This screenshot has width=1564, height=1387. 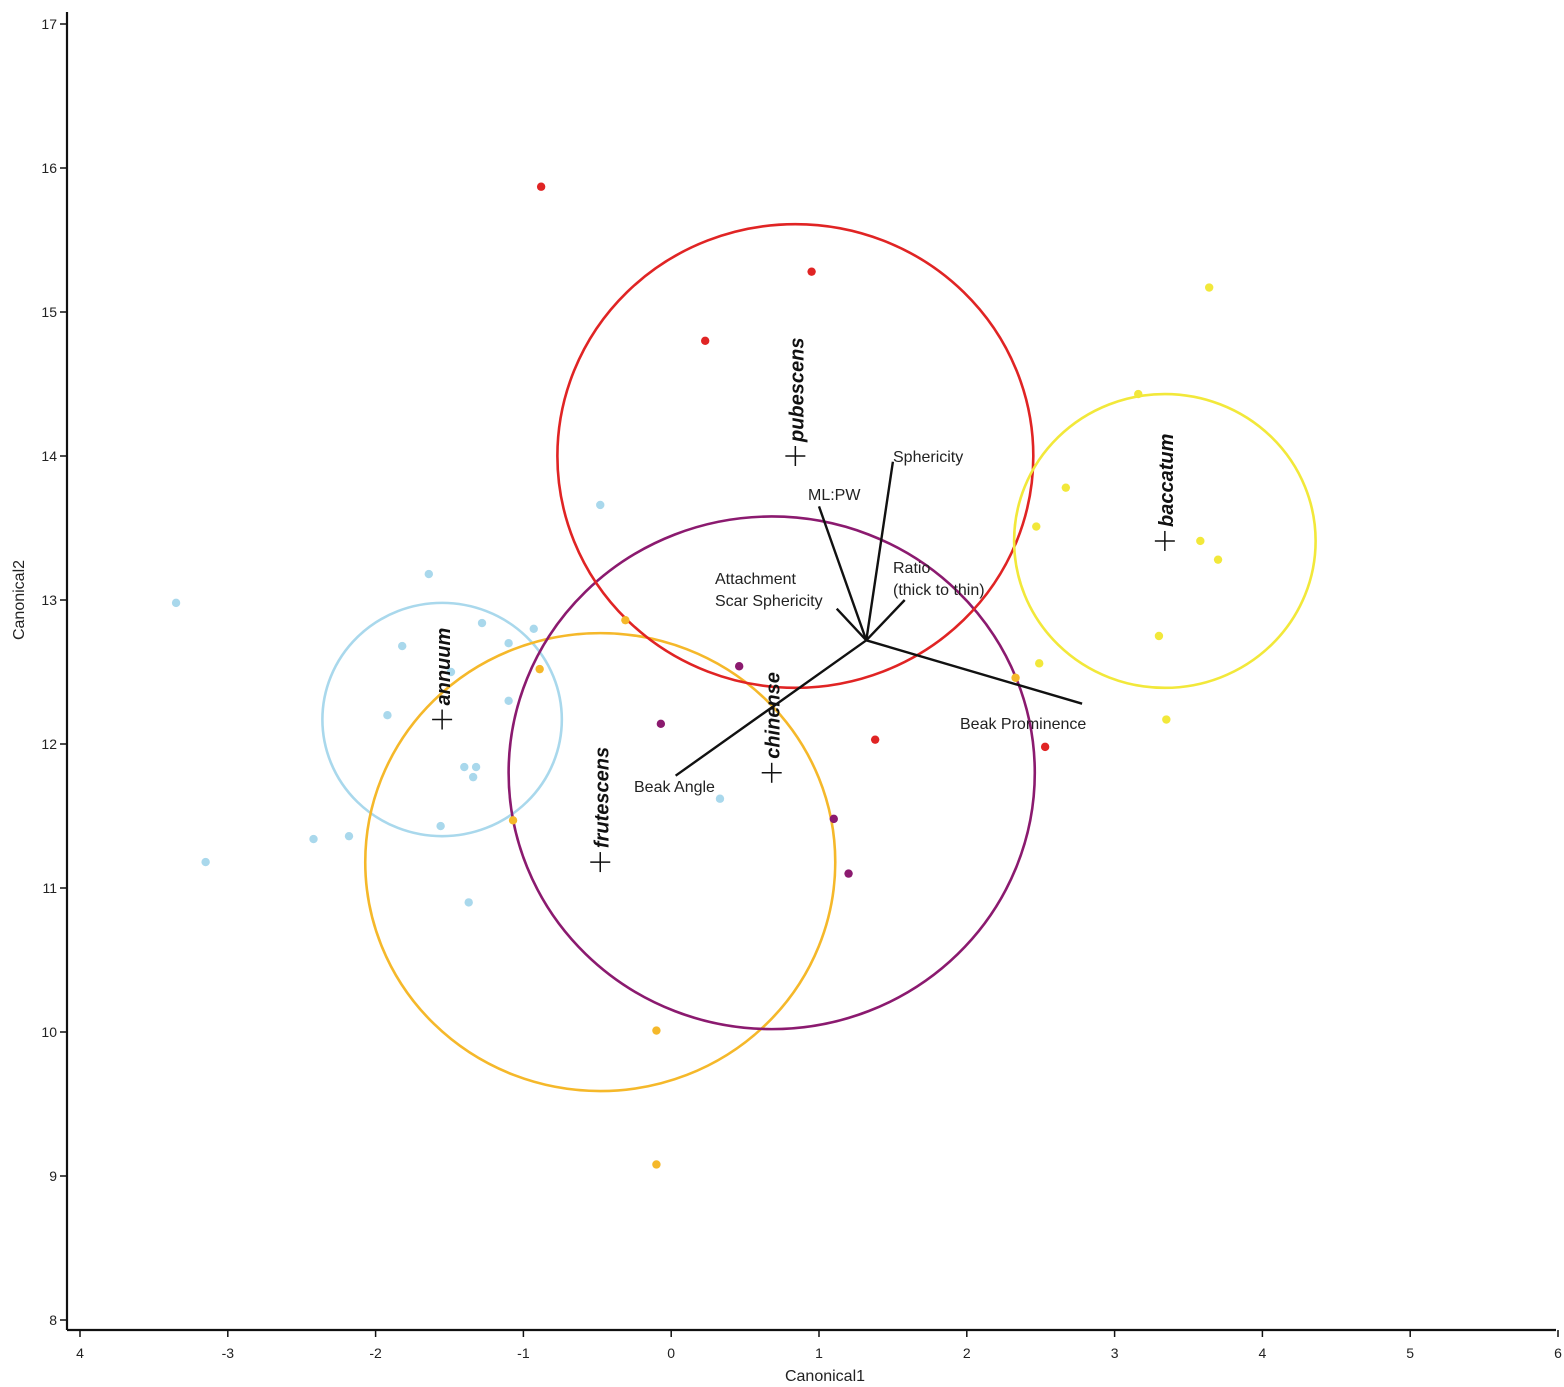 I want to click on biplot-label: Beak Prominence, so click(x=1023, y=724).